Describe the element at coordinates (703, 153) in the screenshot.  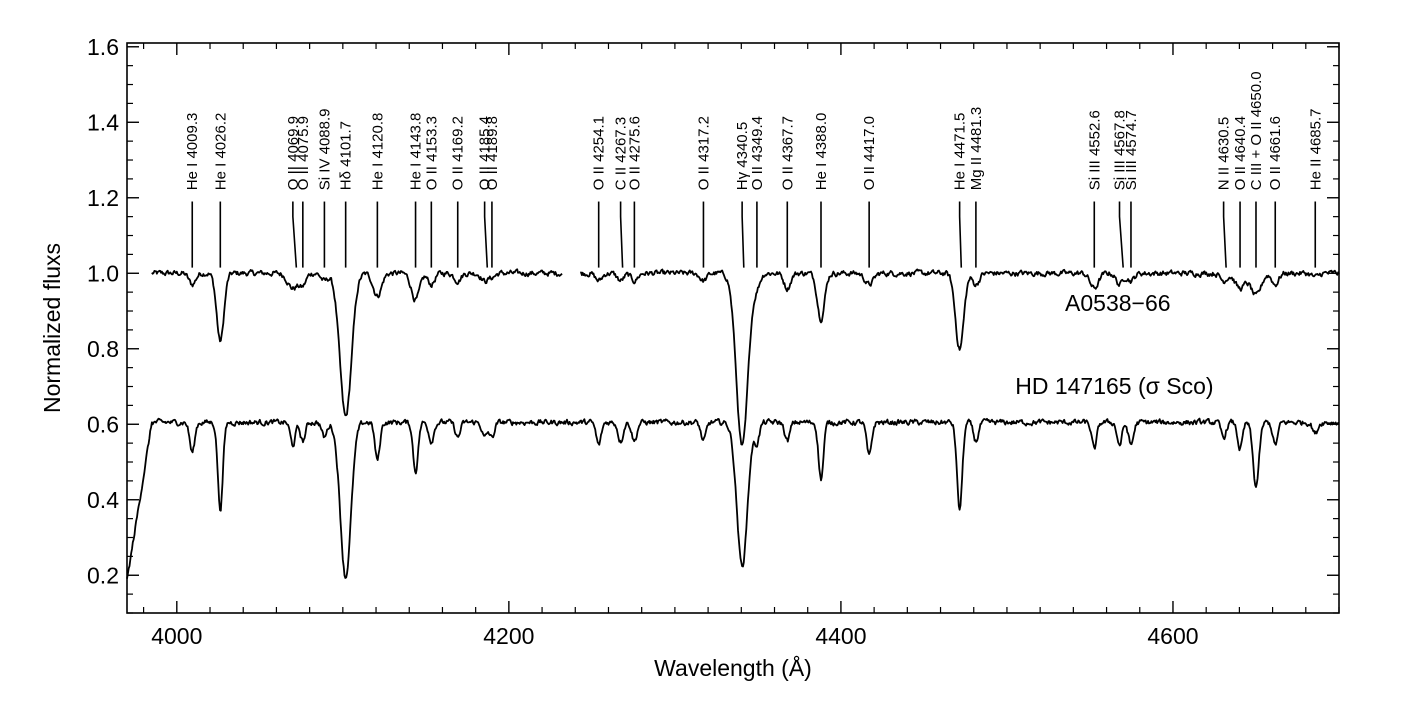
I see `line-id-label: O II 4317.2` at that location.